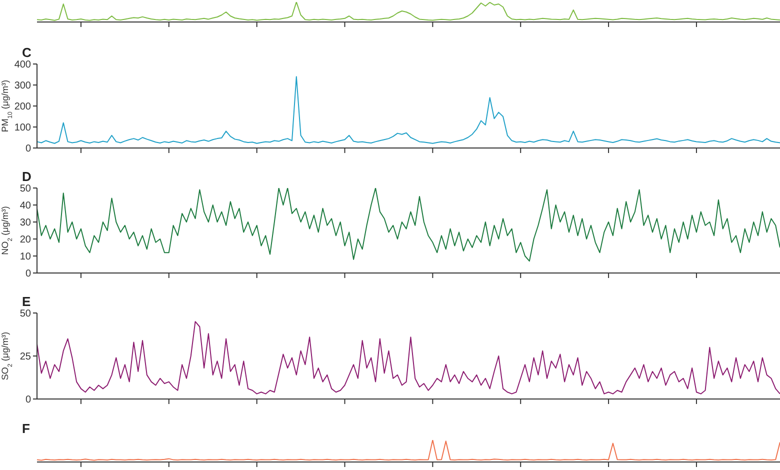 The width and height of the screenshot is (780, 470). Describe the element at coordinates (26, 257) in the screenshot. I see `y-tick-label: 10` at that location.